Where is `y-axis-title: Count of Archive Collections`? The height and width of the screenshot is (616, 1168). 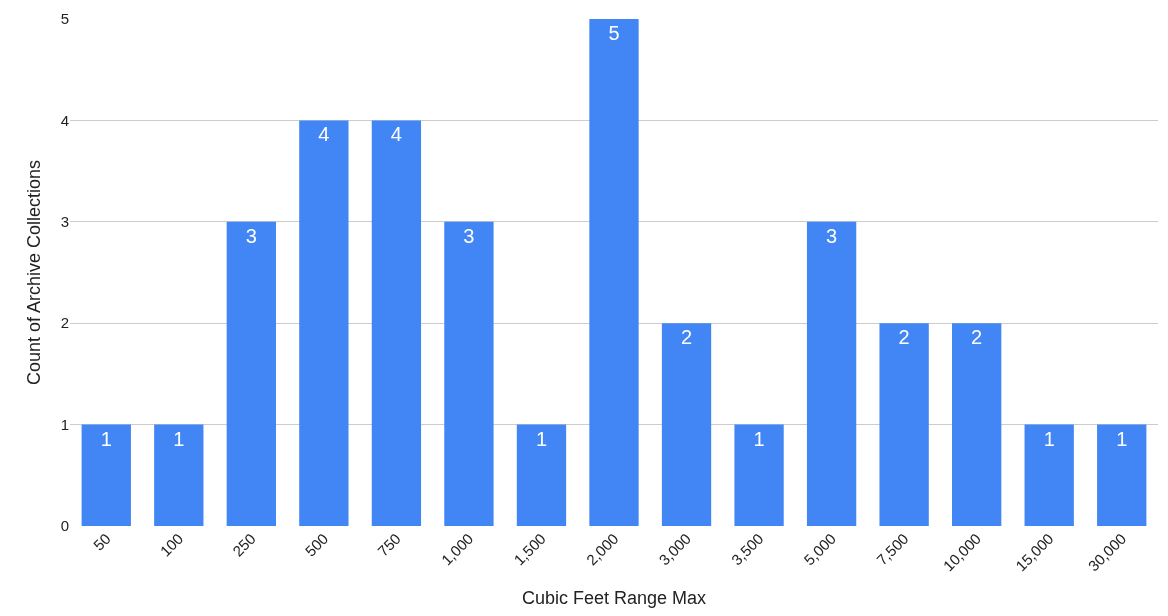 y-axis-title: Count of Archive Collections is located at coordinates (33, 272).